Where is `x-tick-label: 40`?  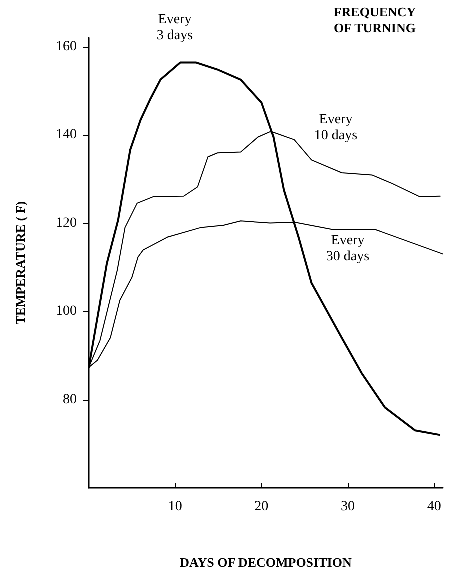
x-tick-label: 40 is located at coordinates (434, 507).